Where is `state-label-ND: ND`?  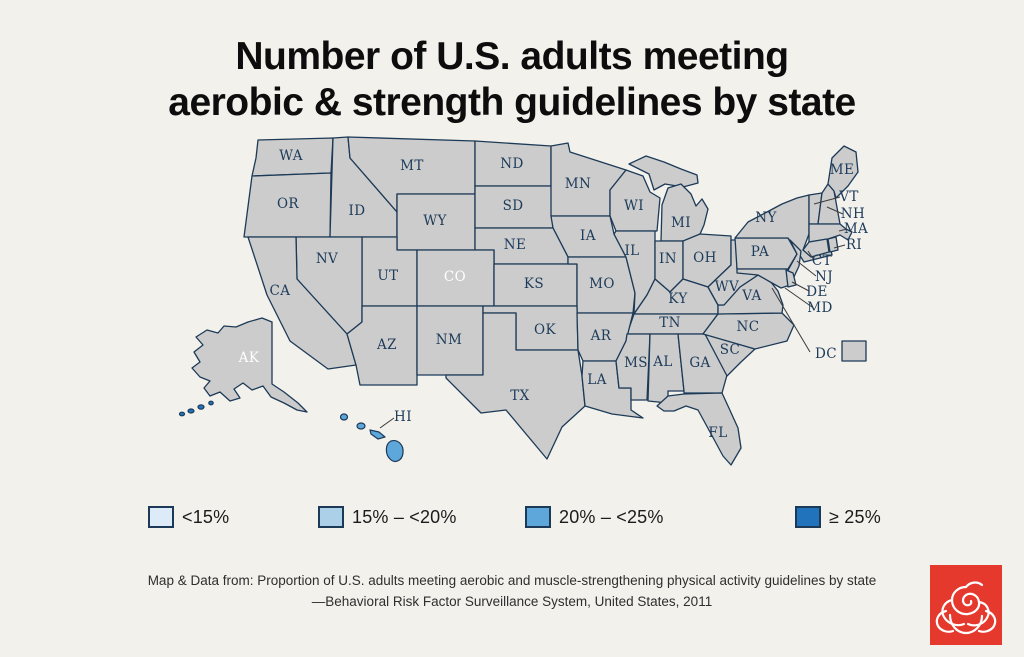 state-label-ND: ND is located at coordinates (511, 164).